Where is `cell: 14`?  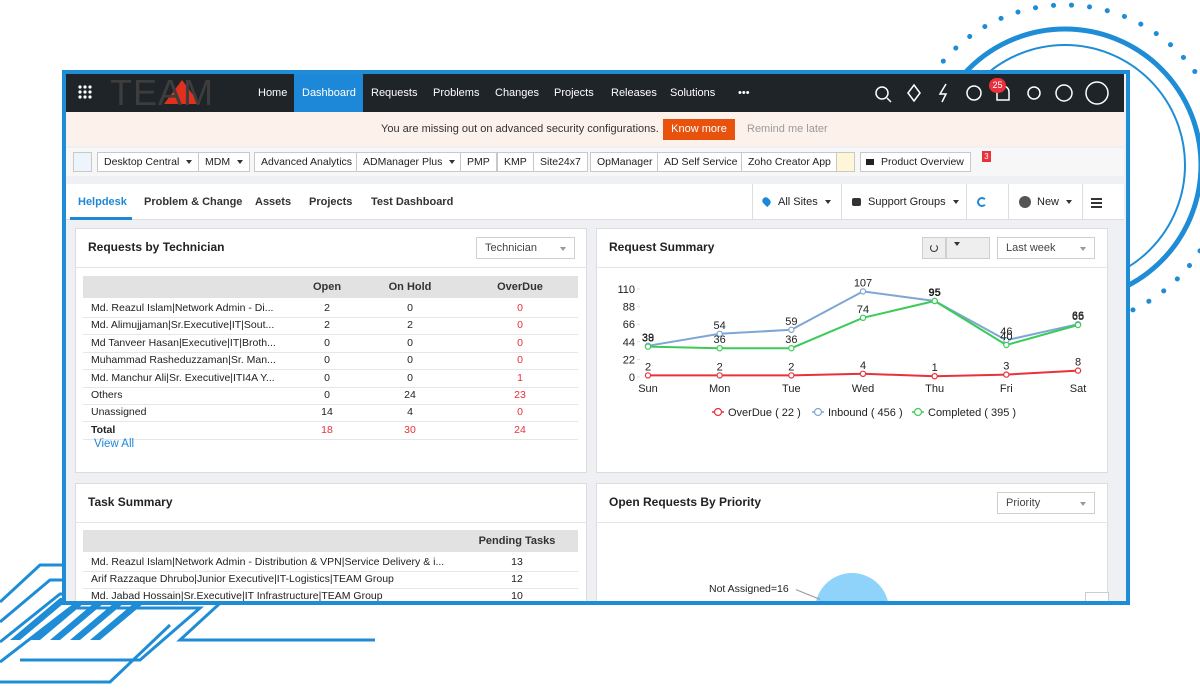 cell: 14 is located at coordinates (327, 412).